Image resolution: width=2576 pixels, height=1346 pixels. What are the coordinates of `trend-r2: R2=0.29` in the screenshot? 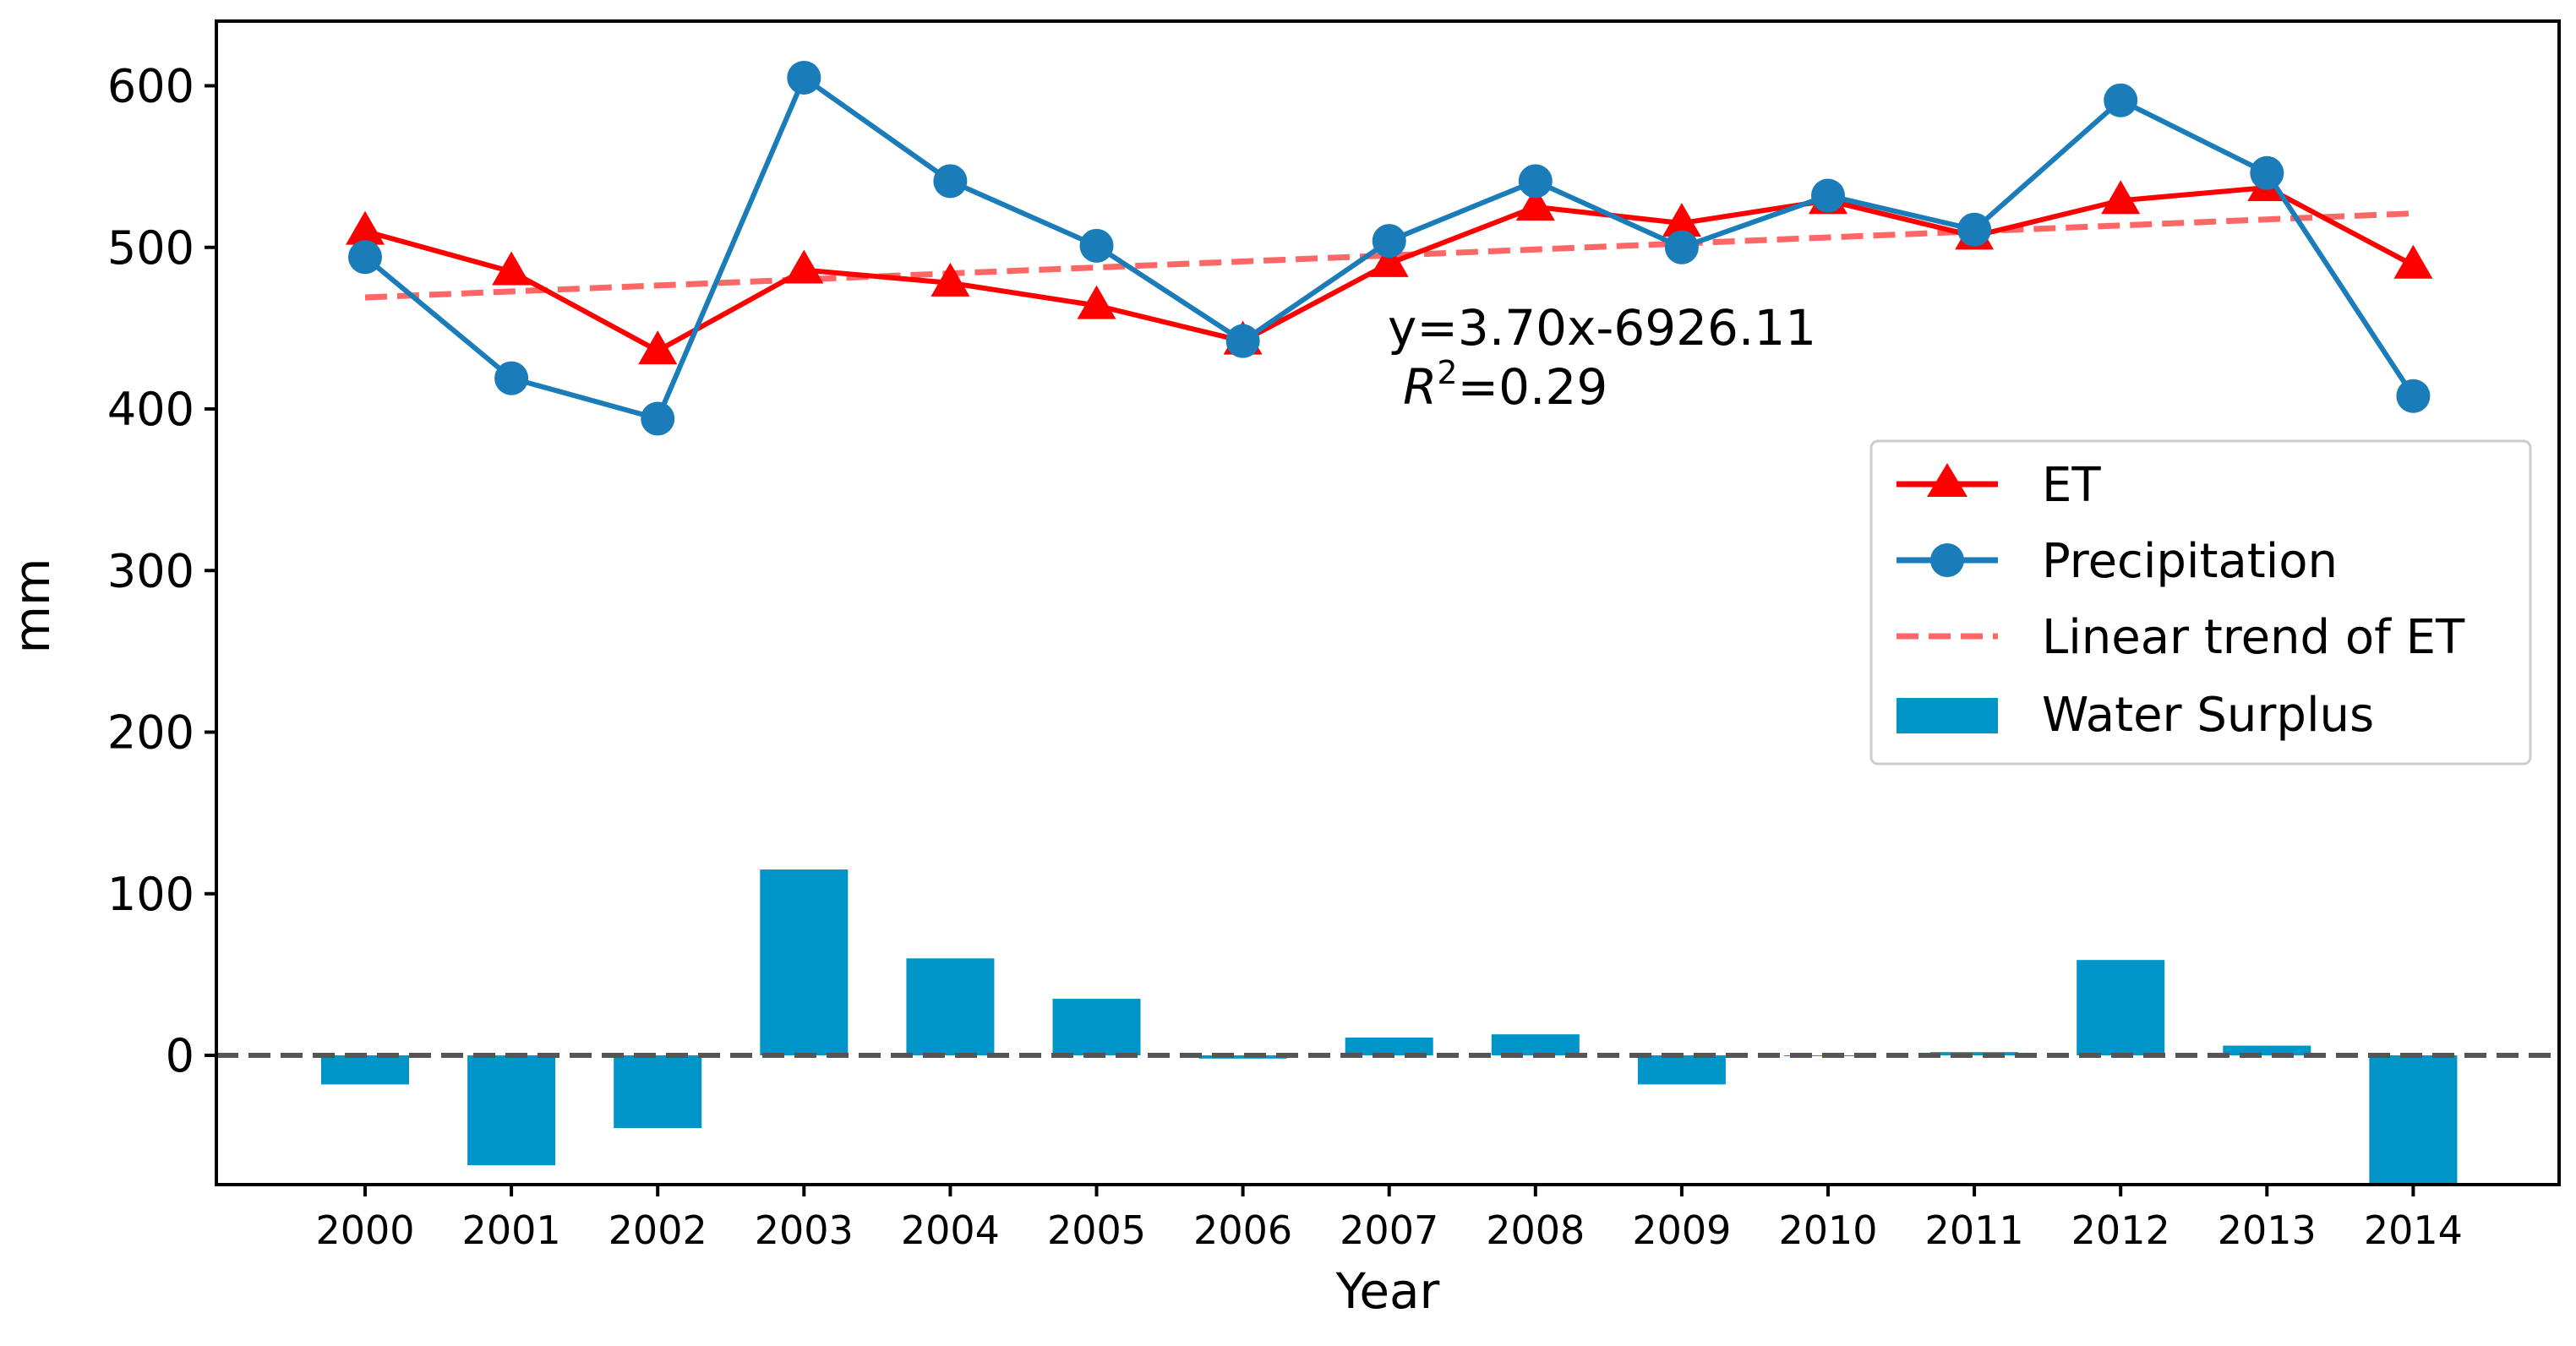 It's located at (1505, 385).